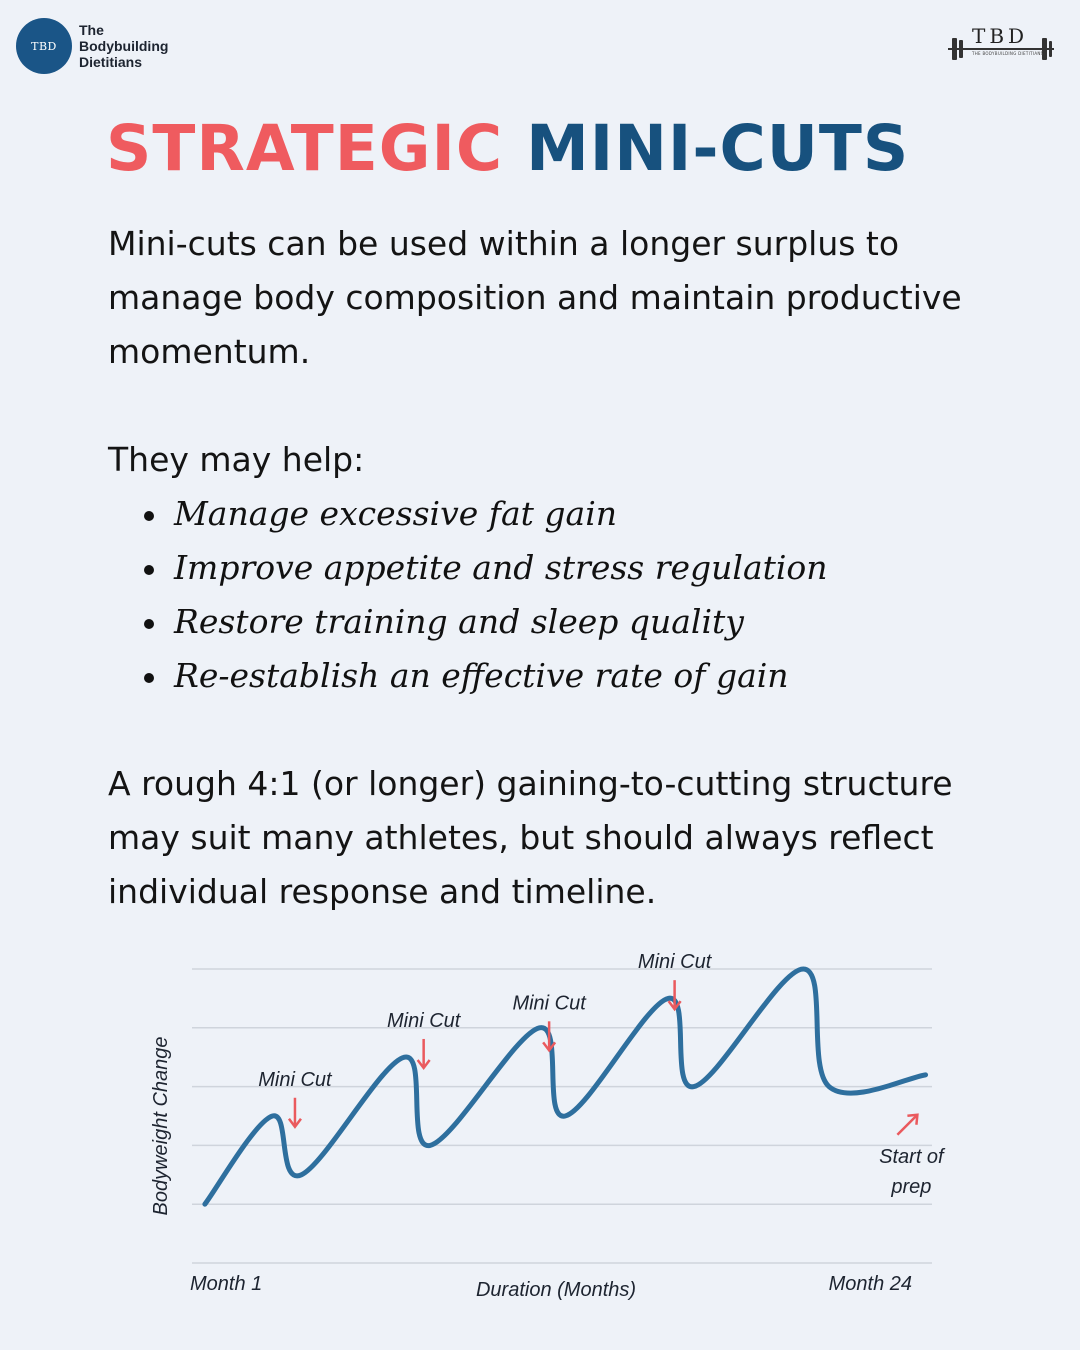 Image resolution: width=1080 pixels, height=1350 pixels. Describe the element at coordinates (468, 622) in the screenshot. I see `benefit-item: Restore training and sleep quality` at that location.